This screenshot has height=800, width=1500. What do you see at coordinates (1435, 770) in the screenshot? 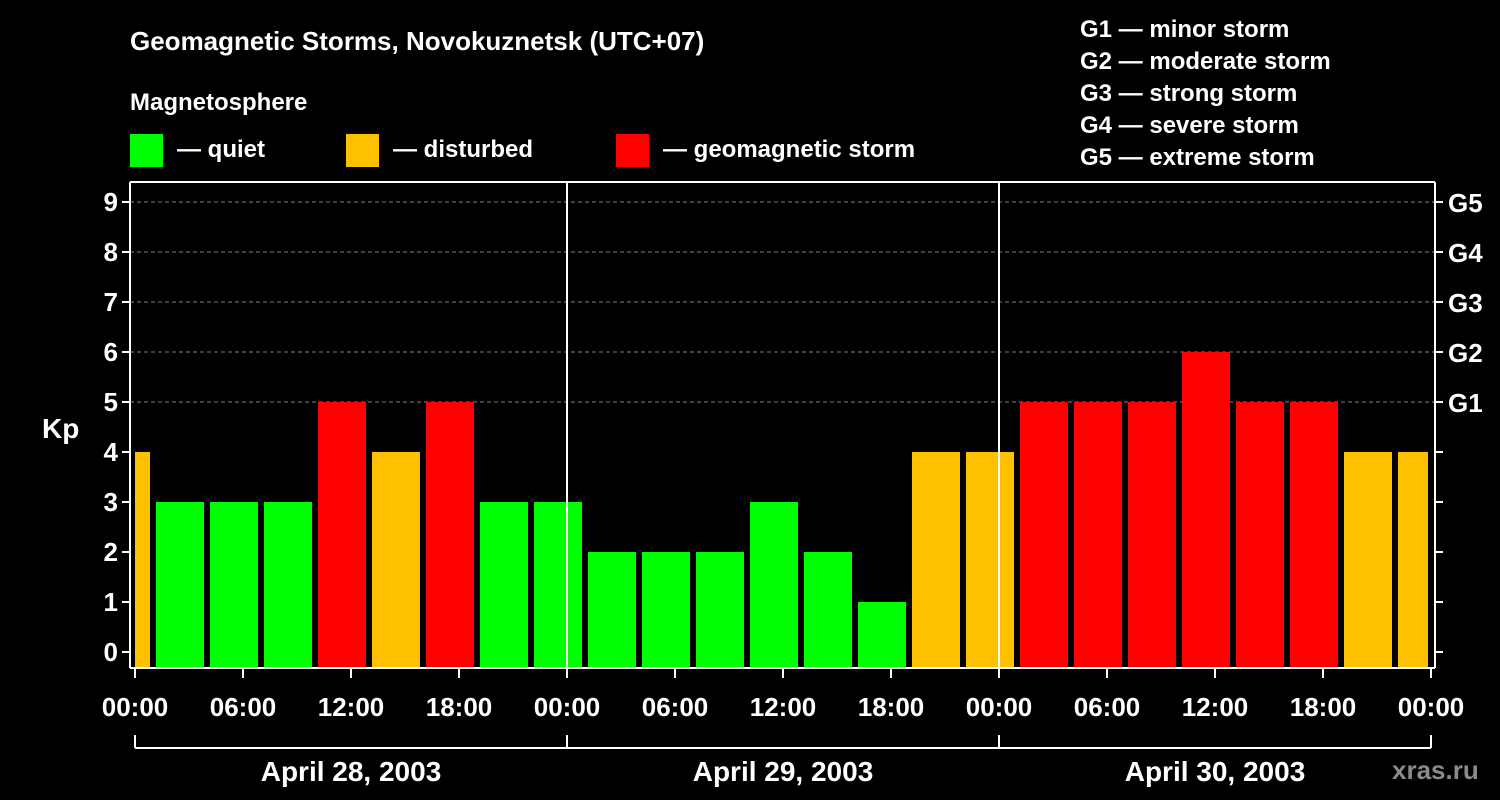
I see `watermark: xras.ru` at bounding box center [1435, 770].